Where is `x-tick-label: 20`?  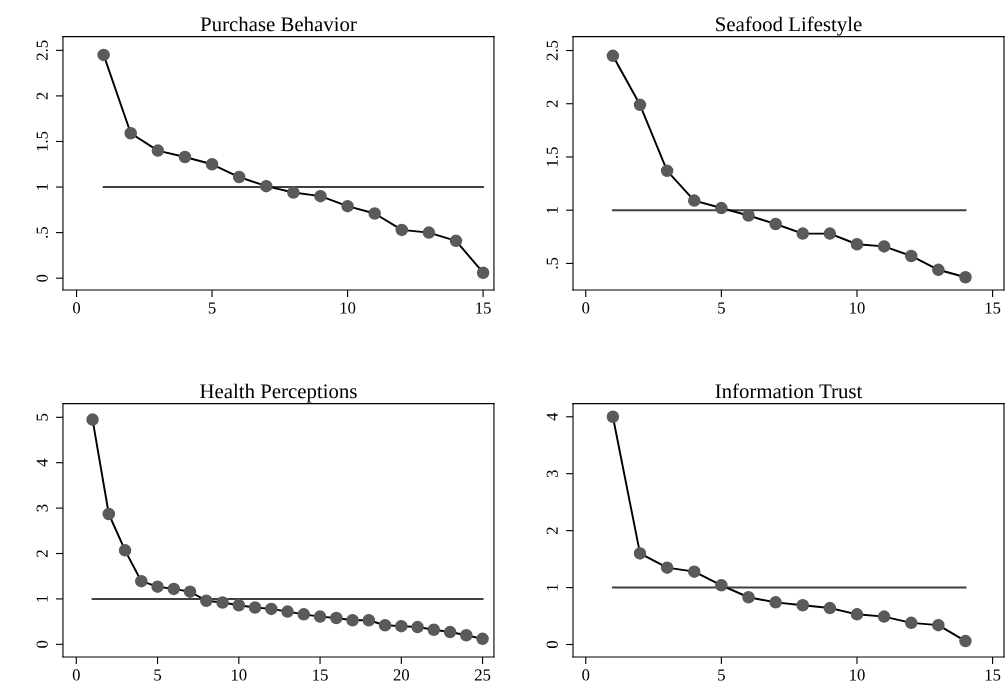
x-tick-label: 20 is located at coordinates (401, 675).